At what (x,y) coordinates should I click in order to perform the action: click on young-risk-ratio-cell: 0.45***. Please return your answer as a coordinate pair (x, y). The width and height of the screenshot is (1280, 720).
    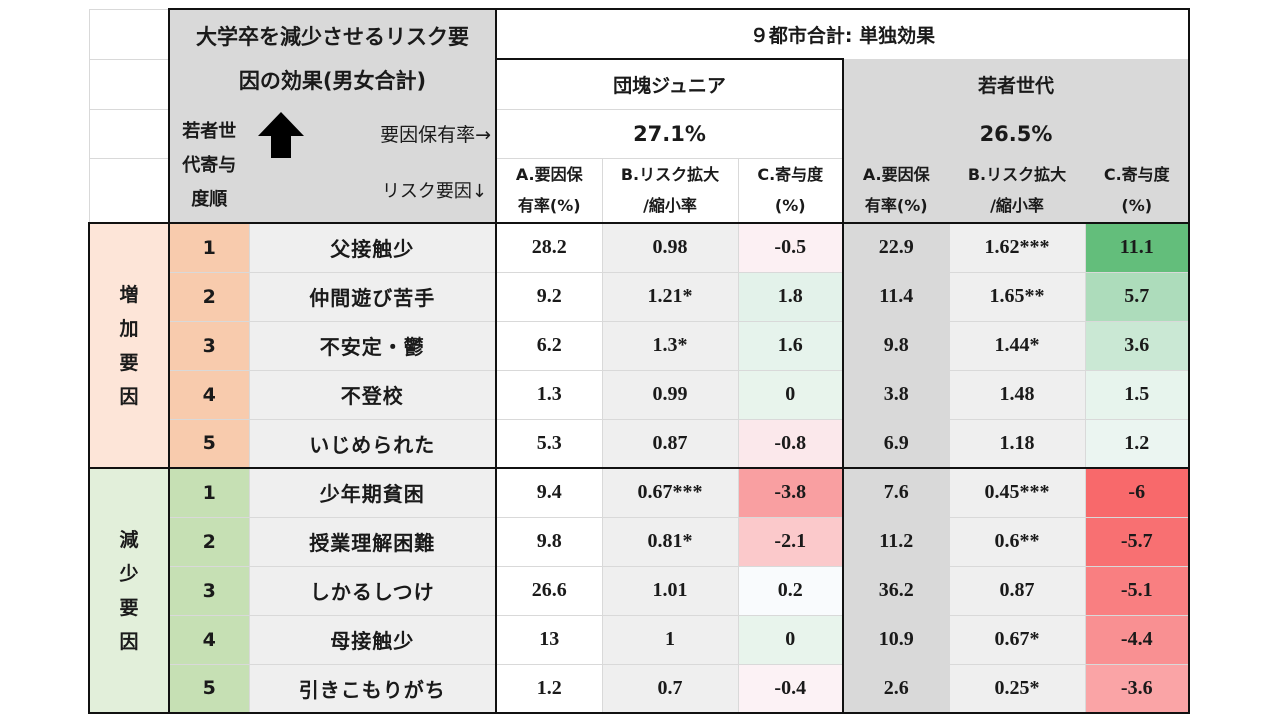
    Looking at the image, I should click on (1017, 492).